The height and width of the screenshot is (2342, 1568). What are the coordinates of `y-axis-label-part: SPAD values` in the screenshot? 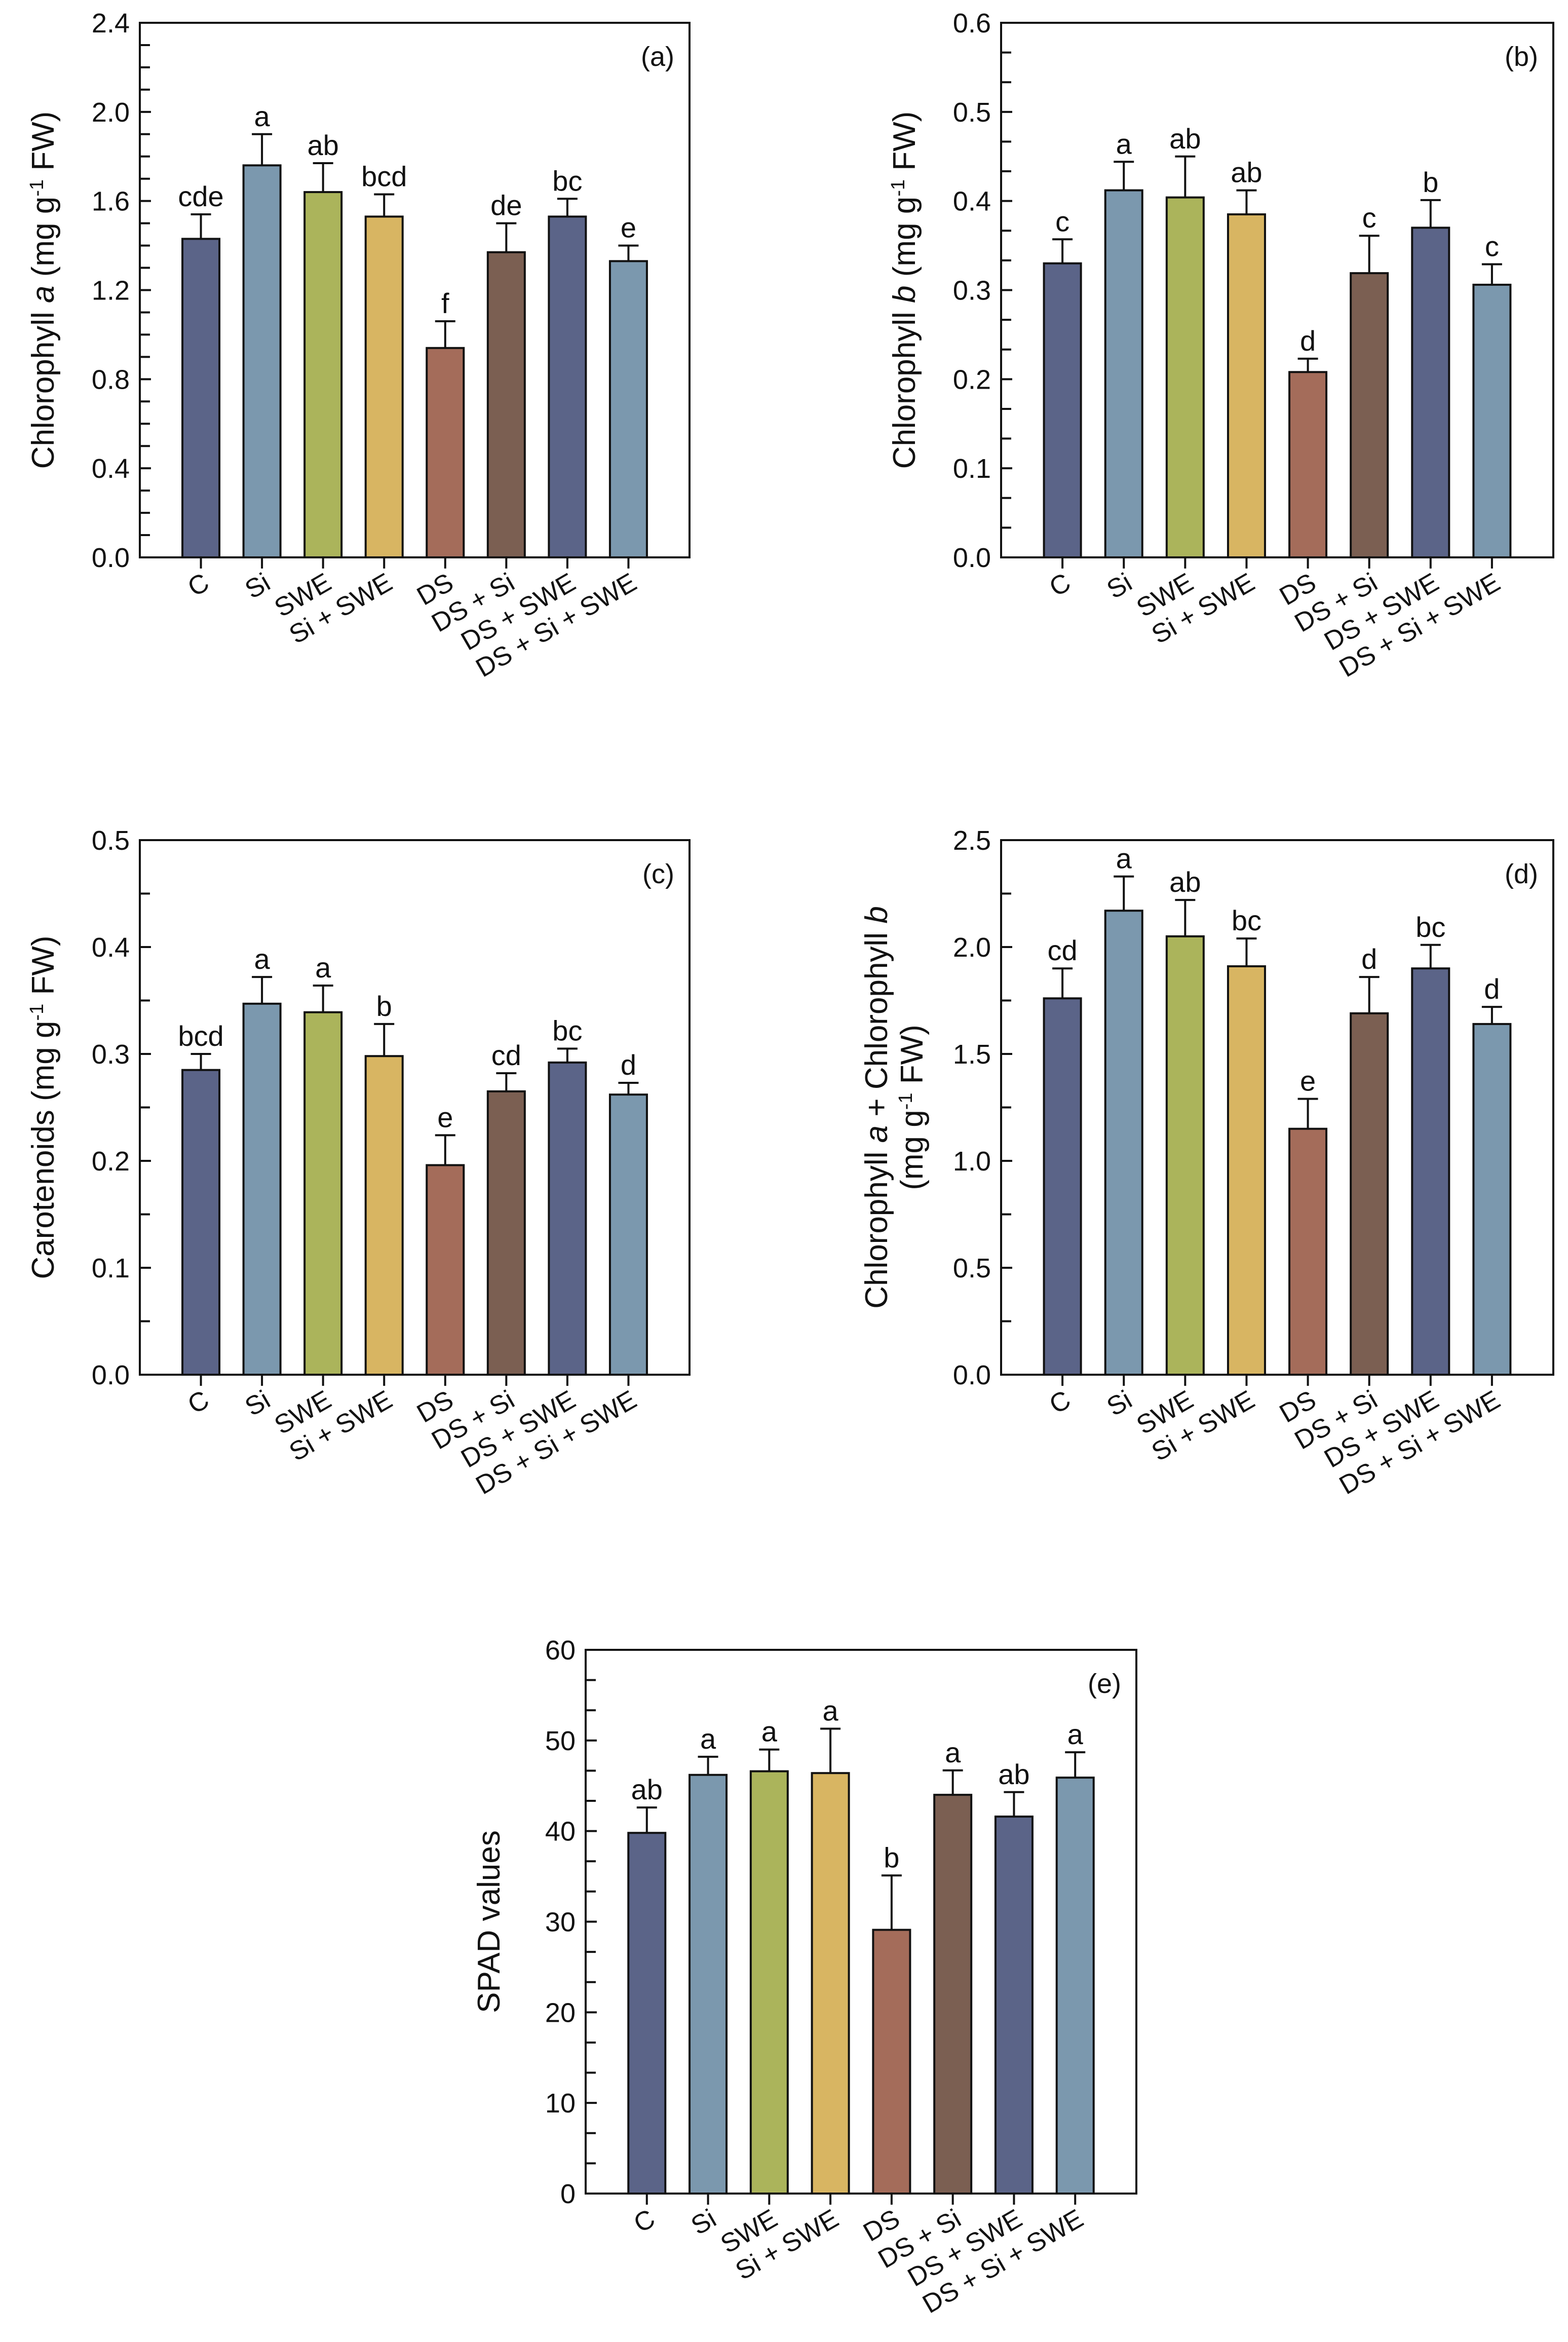 It's located at (489, 1921).